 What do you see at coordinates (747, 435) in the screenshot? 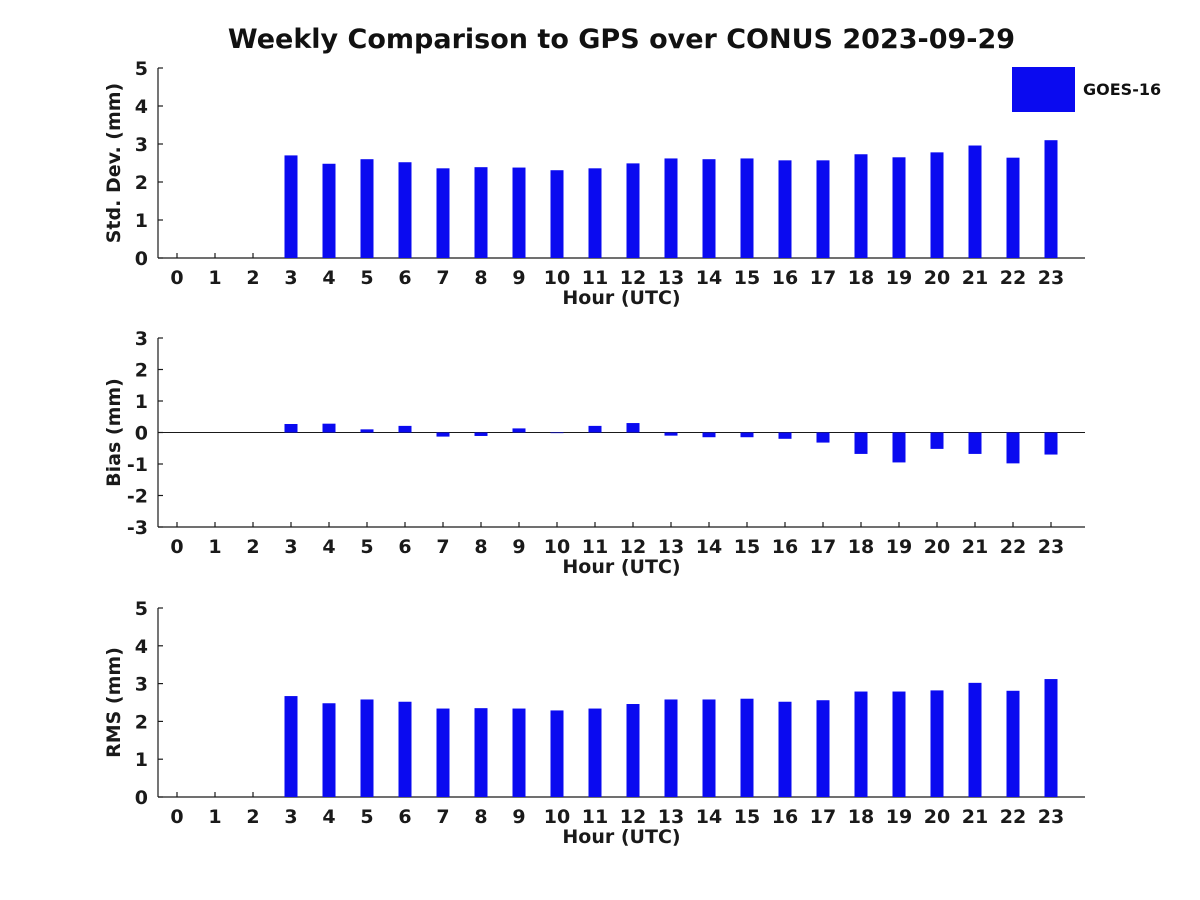
I see `bias-bar-h15` at bounding box center [747, 435].